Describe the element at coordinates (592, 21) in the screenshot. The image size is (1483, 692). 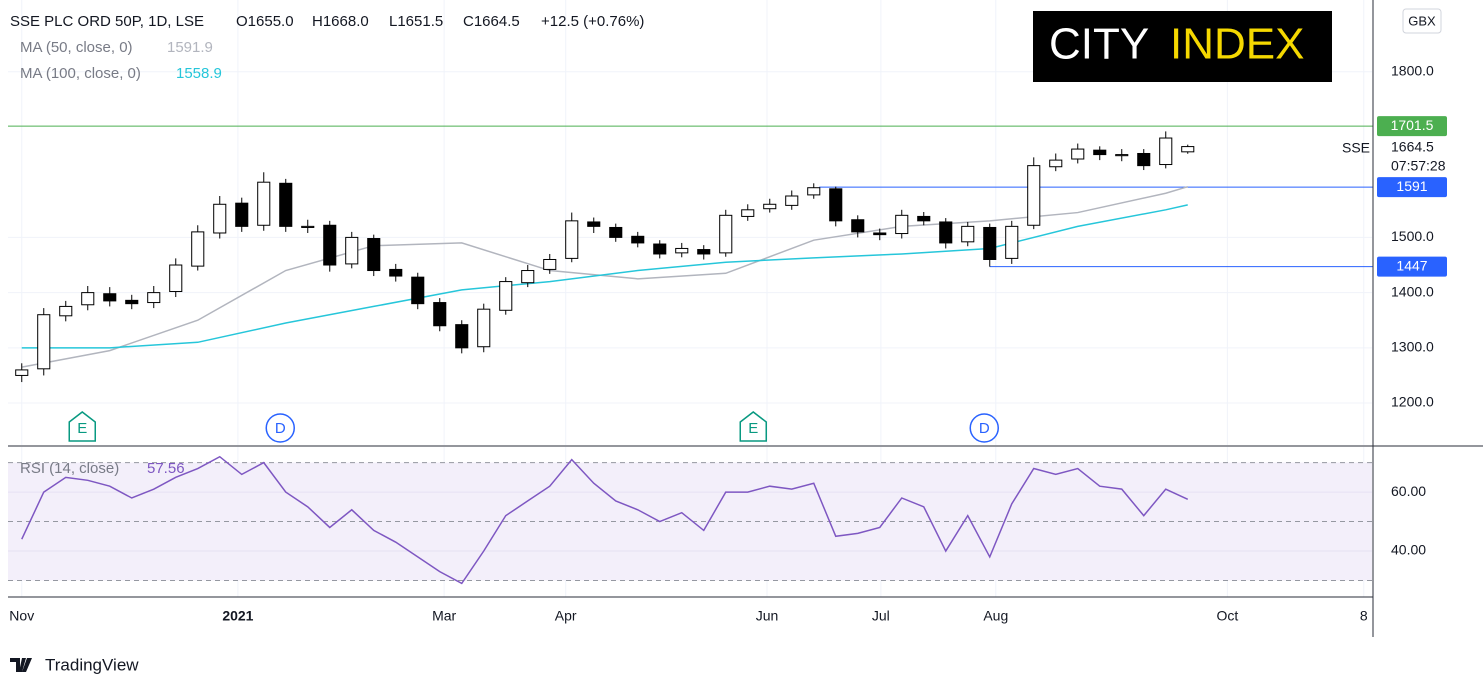
I see `change: +12.5 (+0.76%)` at that location.